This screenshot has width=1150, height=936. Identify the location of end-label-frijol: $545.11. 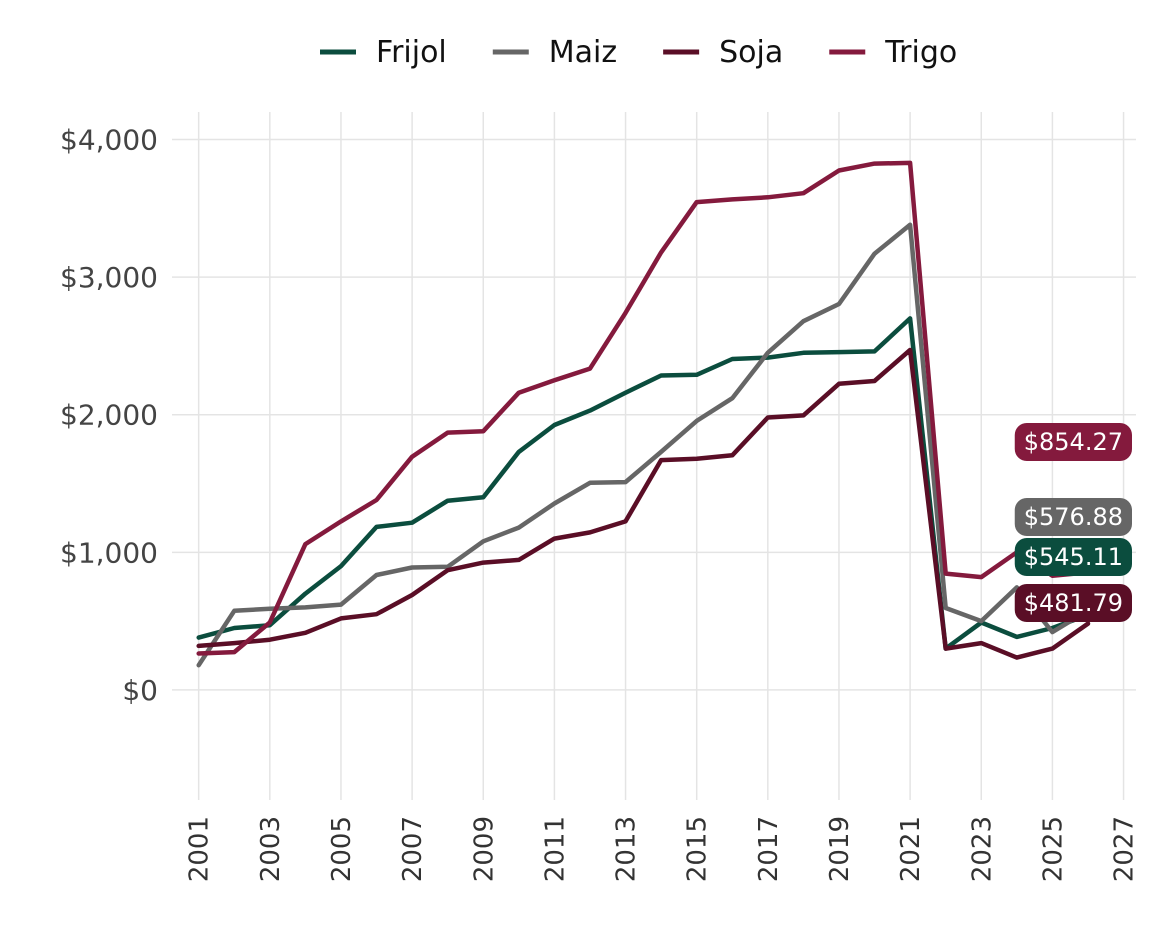
(1073, 557).